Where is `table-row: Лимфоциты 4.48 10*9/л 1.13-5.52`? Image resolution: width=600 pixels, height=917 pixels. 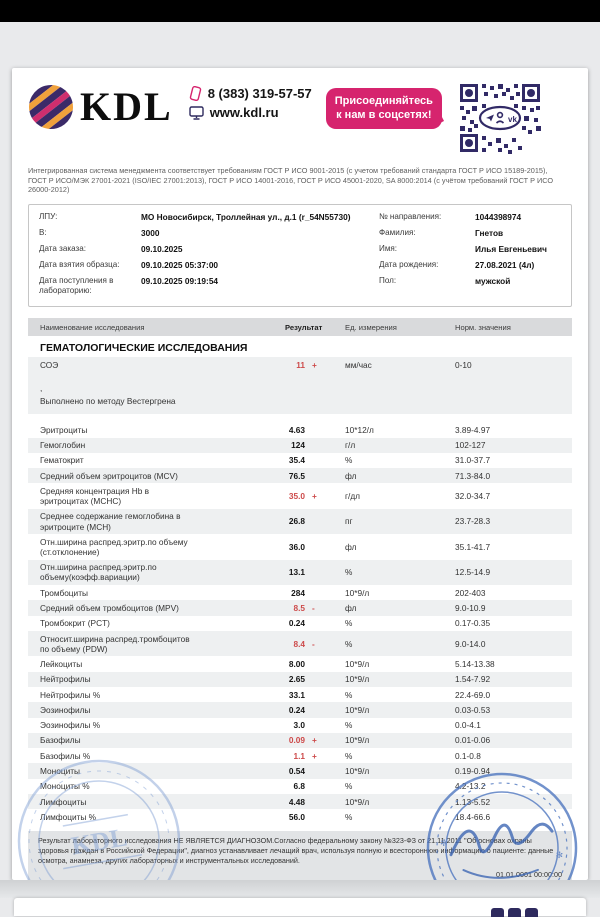 table-row: Лимфоциты 4.48 10*9/л 1.13-5.52 is located at coordinates (300, 801).